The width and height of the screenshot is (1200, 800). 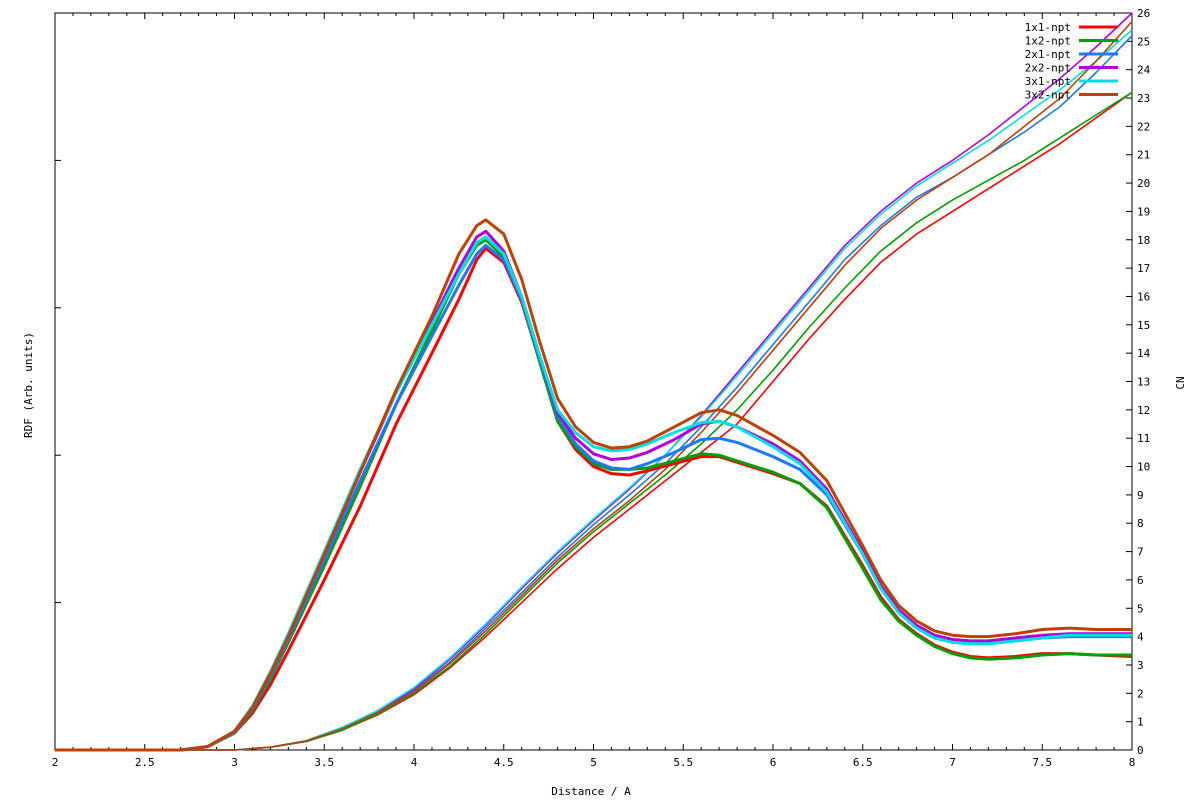 I want to click on legend-label: 2x2-npt, so click(x=1048, y=68).